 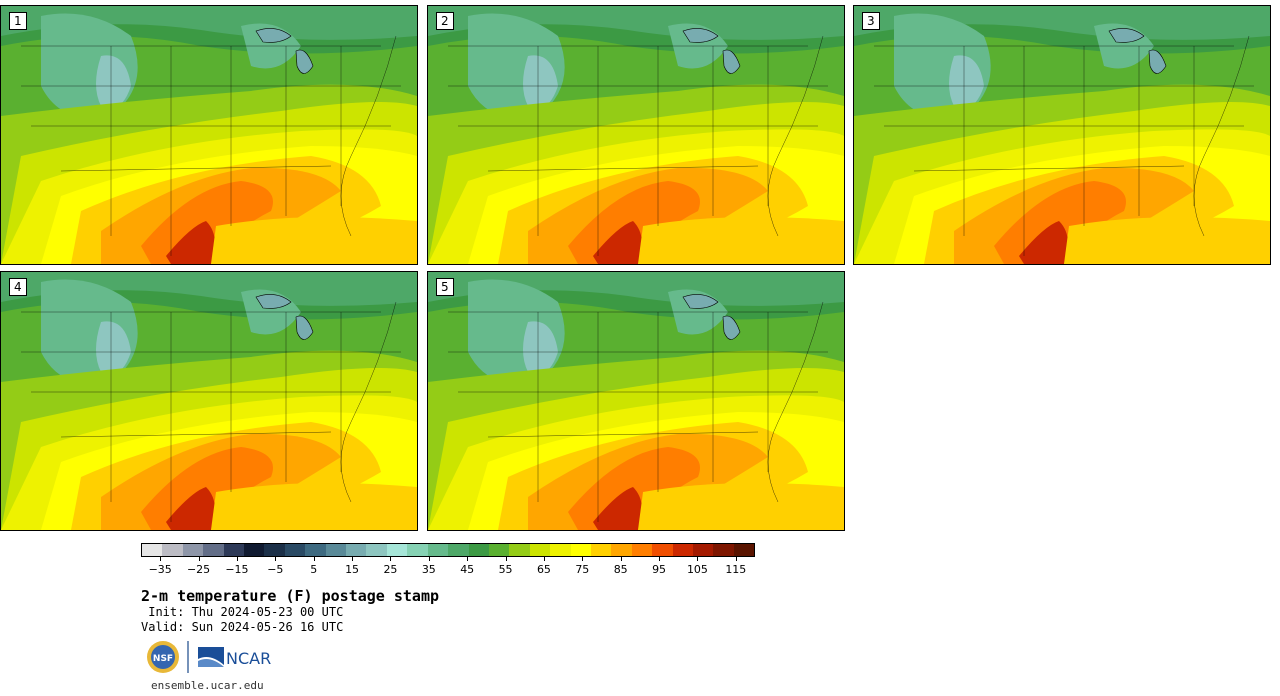 What do you see at coordinates (448, 568) in the screenshot?
I see `colorbar-ticks: −35 −25 −15 −5 5 15 25 35 45 55 65 75 85 95 105 115` at bounding box center [448, 568].